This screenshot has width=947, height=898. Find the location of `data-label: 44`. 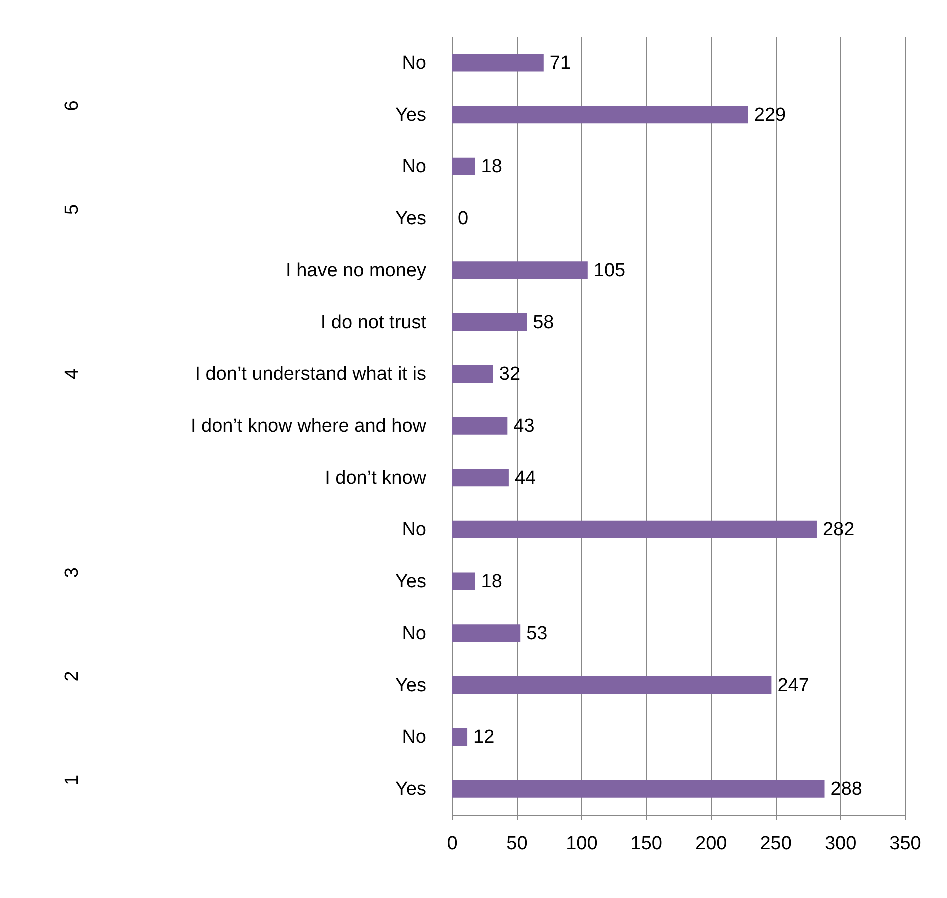

data-label: 44 is located at coordinates (525, 478).